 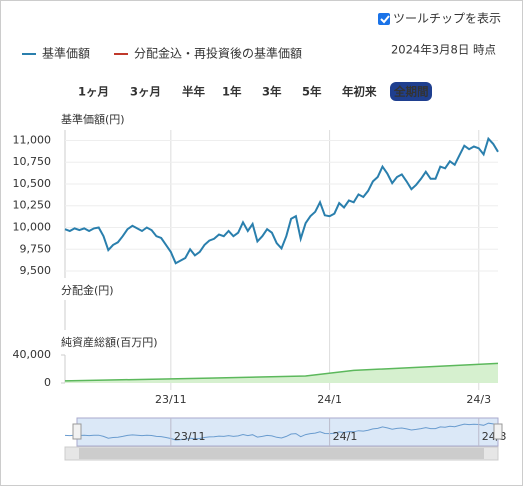 What do you see at coordinates (281, 431) in the screenshot?
I see `navigator-line` at bounding box center [281, 431].